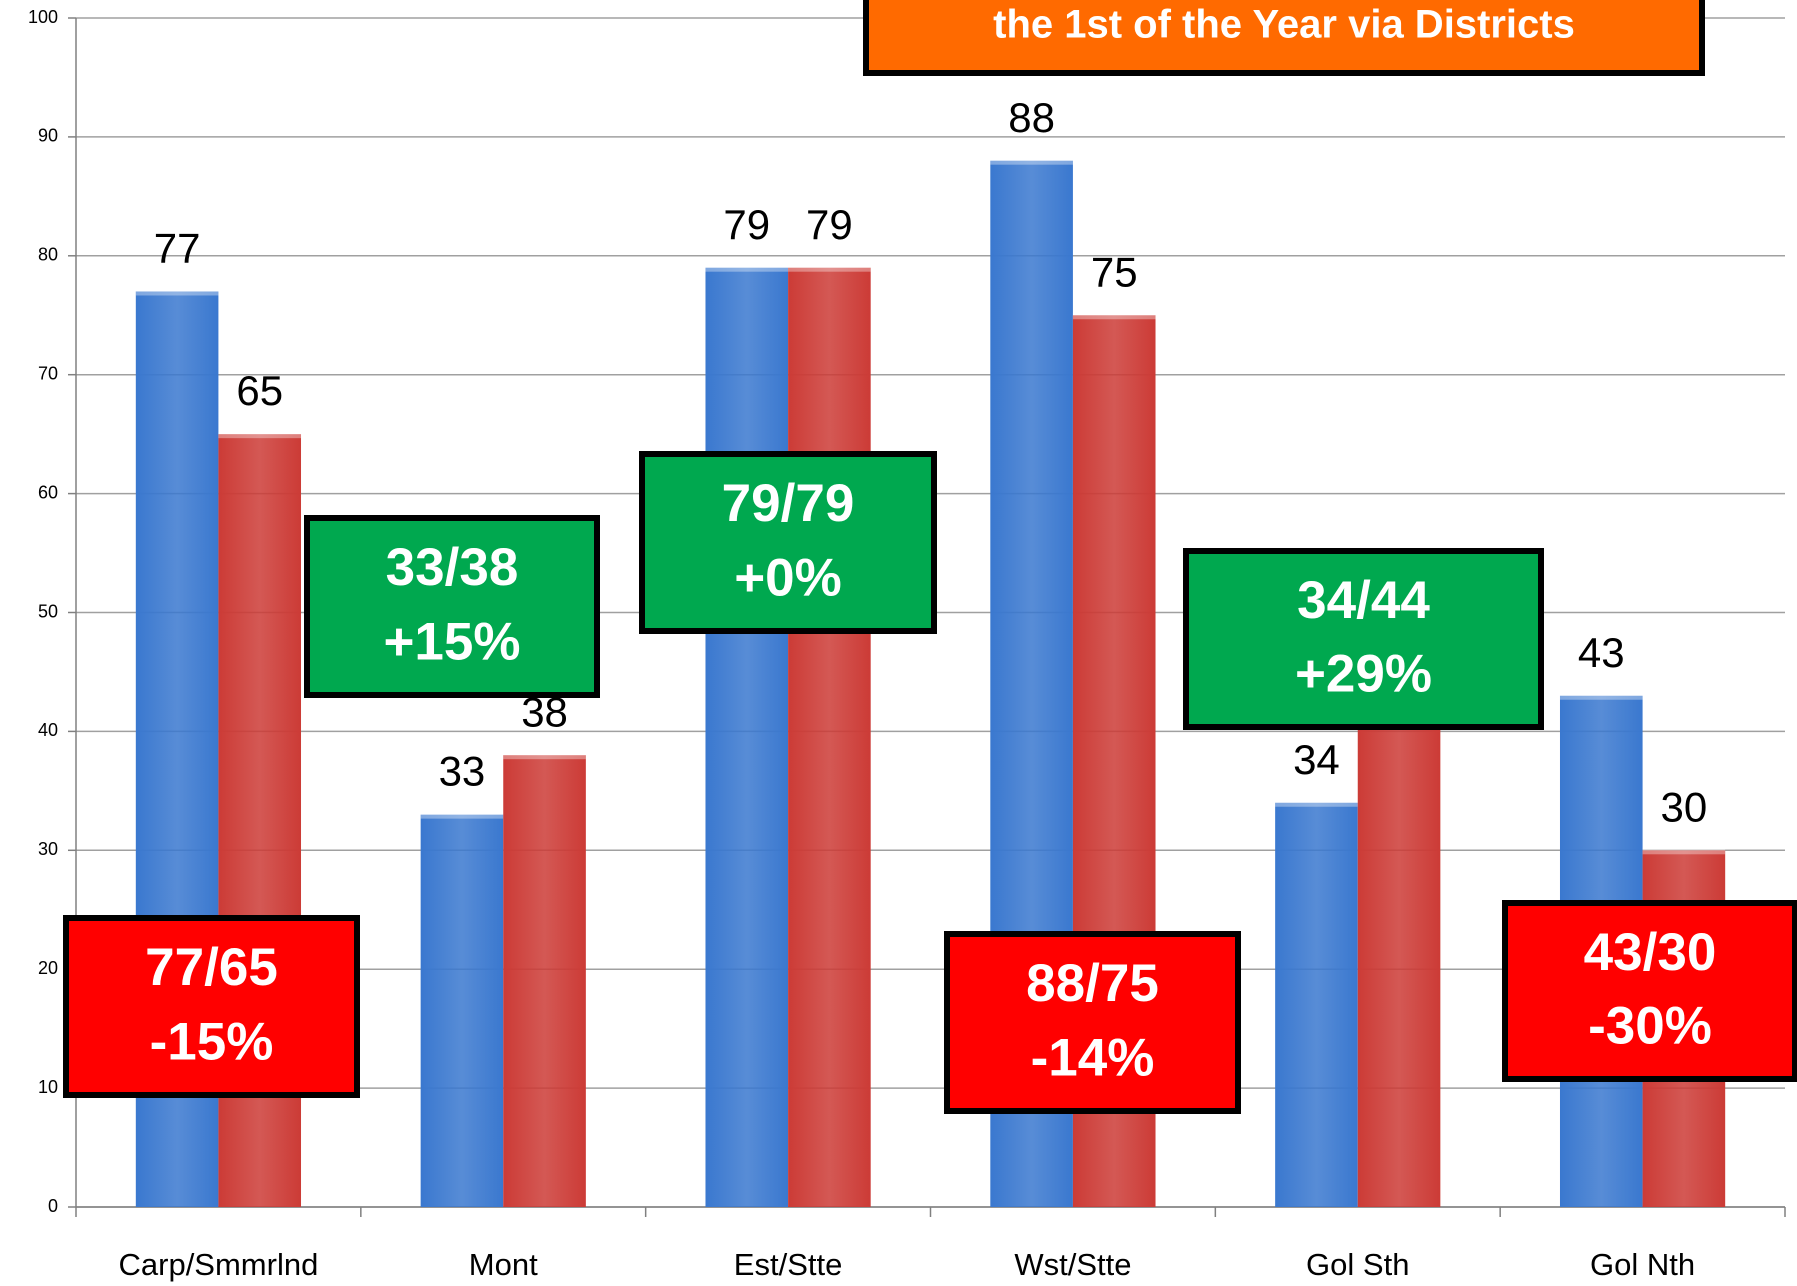  What do you see at coordinates (1650, 952) in the screenshot?
I see `annotation-text: 43/30` at bounding box center [1650, 952].